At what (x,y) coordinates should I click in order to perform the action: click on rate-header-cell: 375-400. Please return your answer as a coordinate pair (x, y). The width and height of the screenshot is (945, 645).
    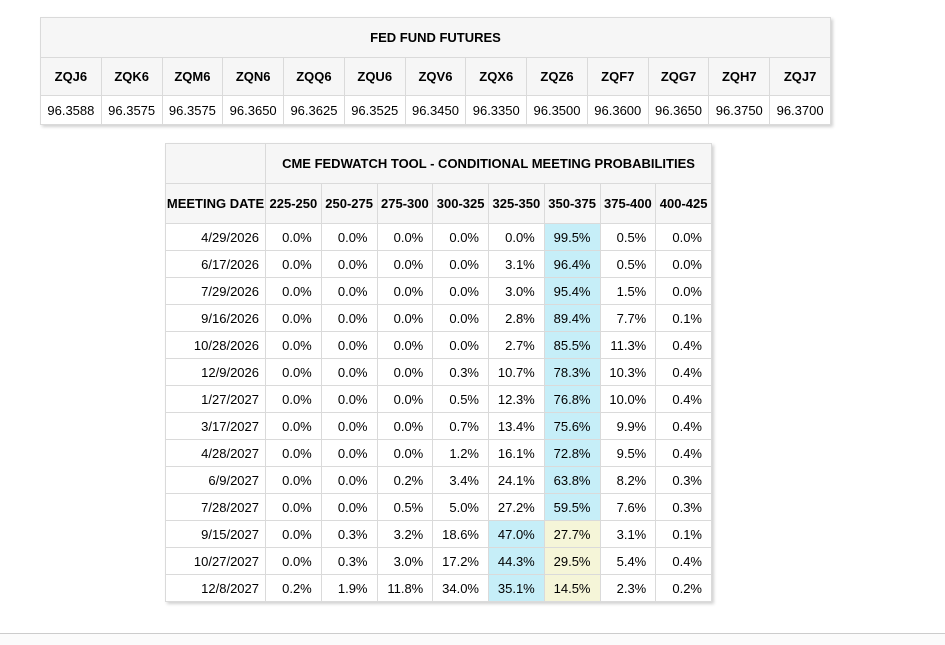
    Looking at the image, I should click on (628, 203).